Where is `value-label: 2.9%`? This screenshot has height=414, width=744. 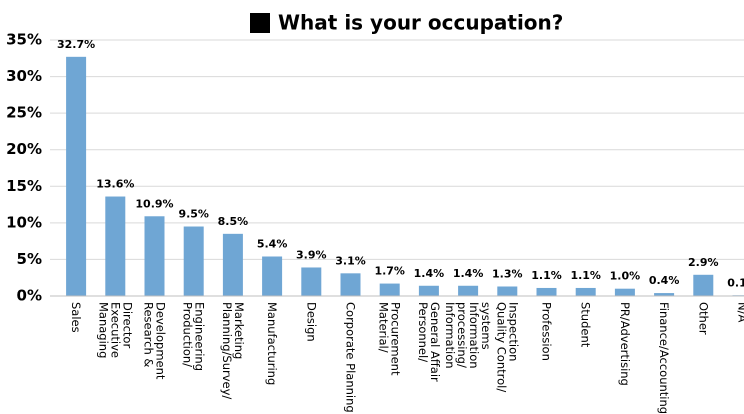 value-label: 2.9% is located at coordinates (703, 262).